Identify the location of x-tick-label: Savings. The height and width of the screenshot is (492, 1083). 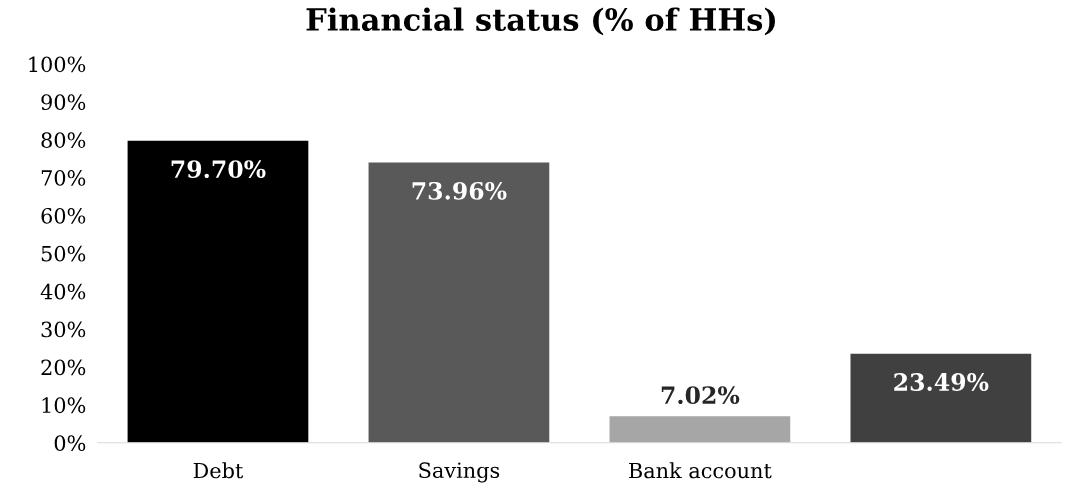
(459, 472).